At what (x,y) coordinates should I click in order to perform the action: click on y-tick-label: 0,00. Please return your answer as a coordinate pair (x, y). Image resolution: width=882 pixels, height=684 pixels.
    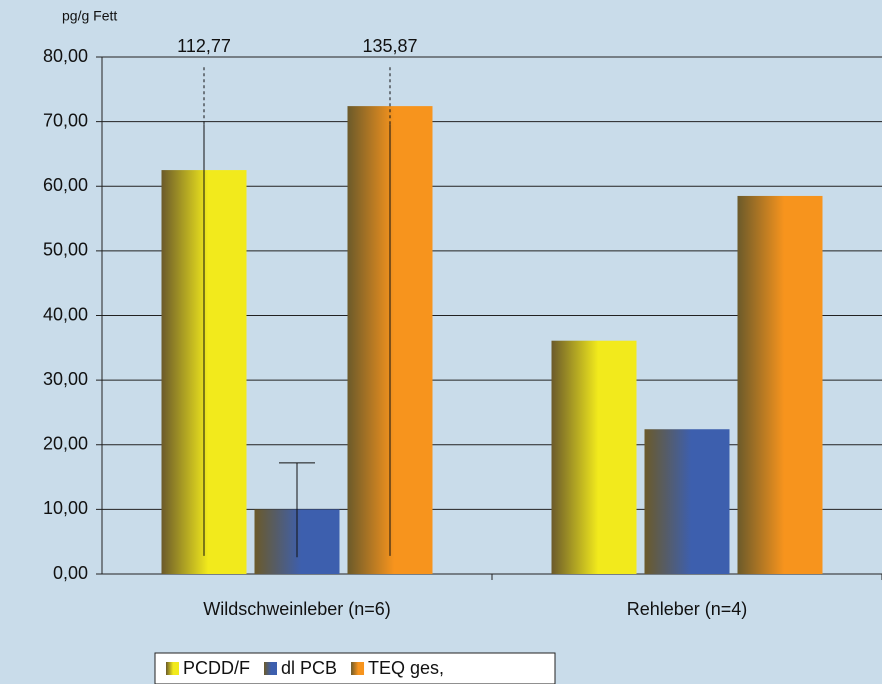
    Looking at the image, I should click on (70, 573).